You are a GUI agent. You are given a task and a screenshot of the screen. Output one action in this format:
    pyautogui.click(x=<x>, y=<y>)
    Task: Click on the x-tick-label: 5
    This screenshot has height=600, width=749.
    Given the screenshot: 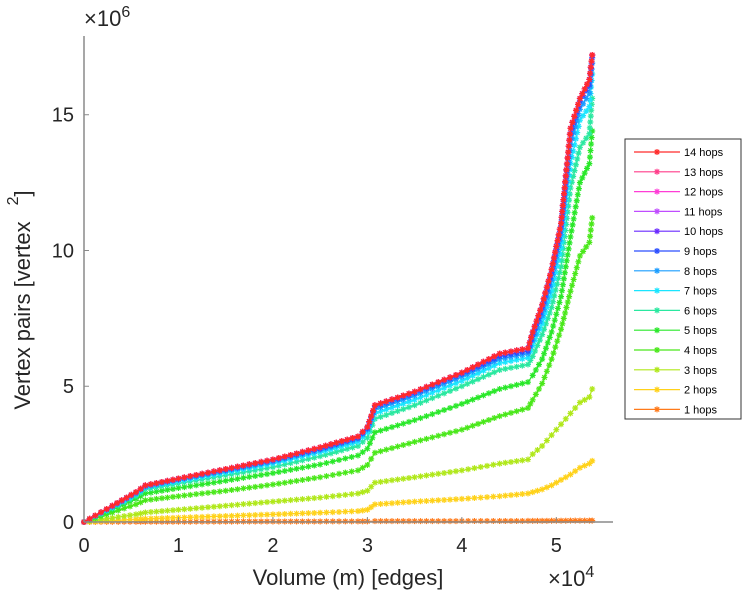 What is the action you would take?
    pyautogui.click(x=556, y=546)
    